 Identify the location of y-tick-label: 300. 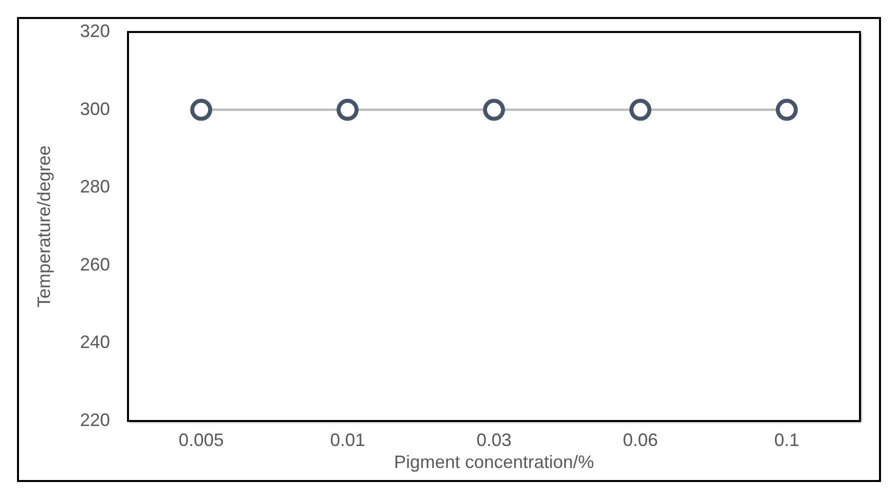
(95, 108).